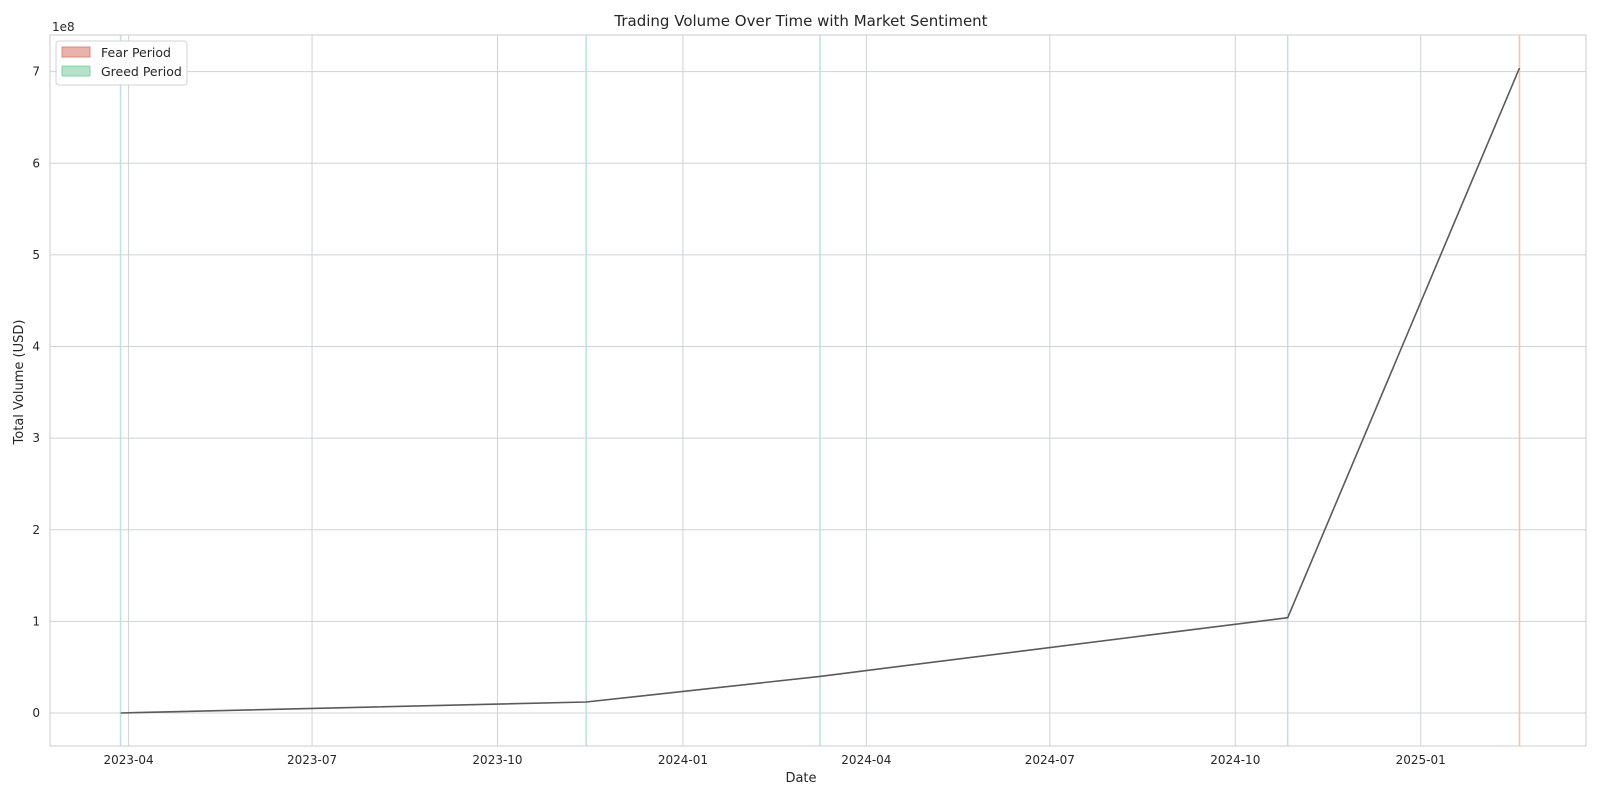  I want to click on y-tick-label: 5, so click(36, 255).